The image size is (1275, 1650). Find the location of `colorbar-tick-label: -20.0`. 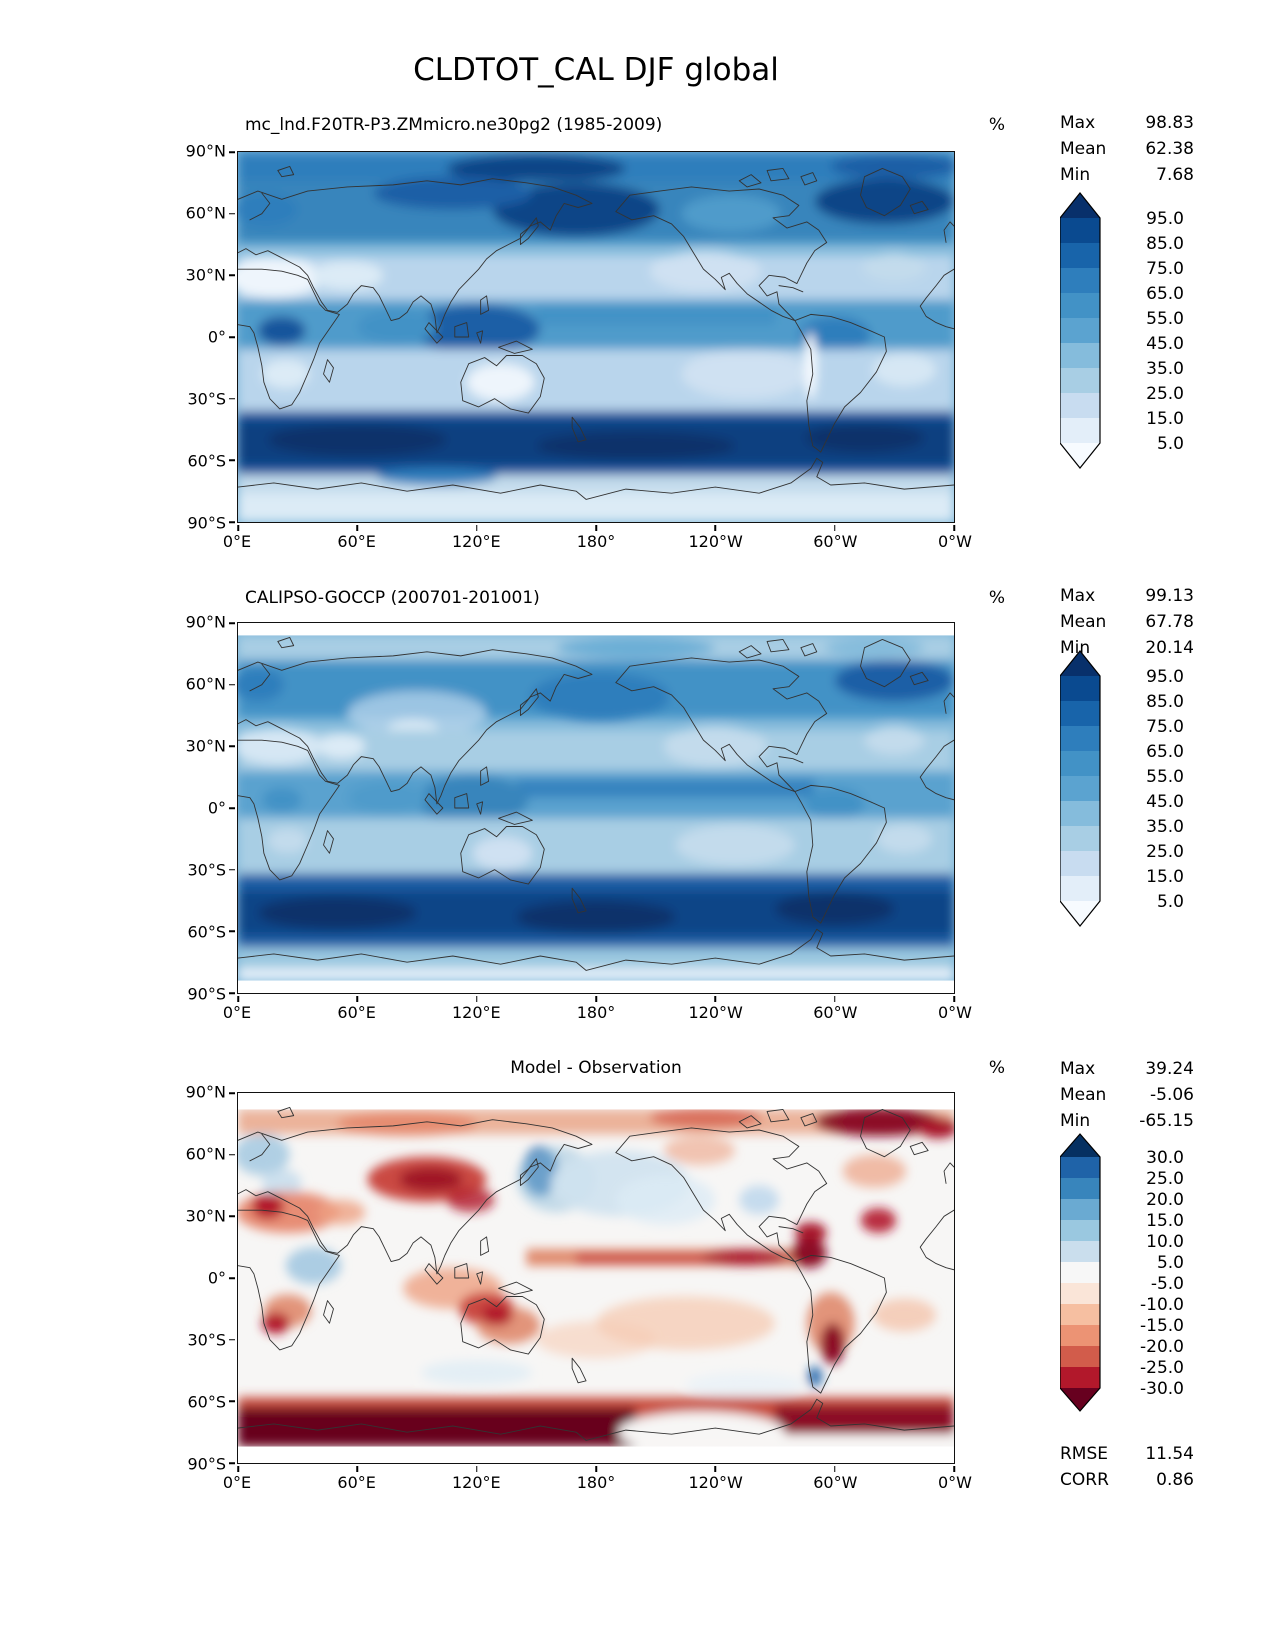

colorbar-tick-label: -20.0 is located at coordinates (1162, 1347).